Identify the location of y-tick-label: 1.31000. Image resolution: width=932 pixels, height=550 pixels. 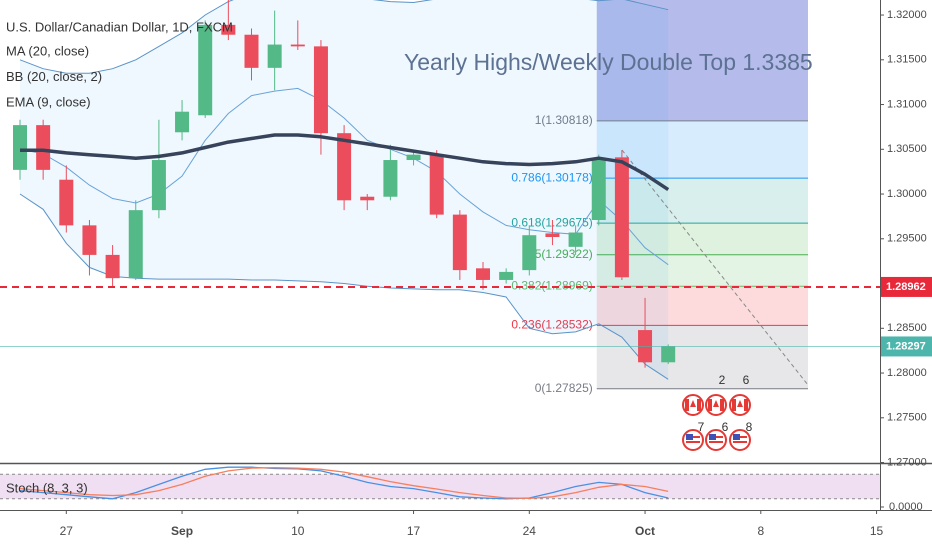
(907, 104).